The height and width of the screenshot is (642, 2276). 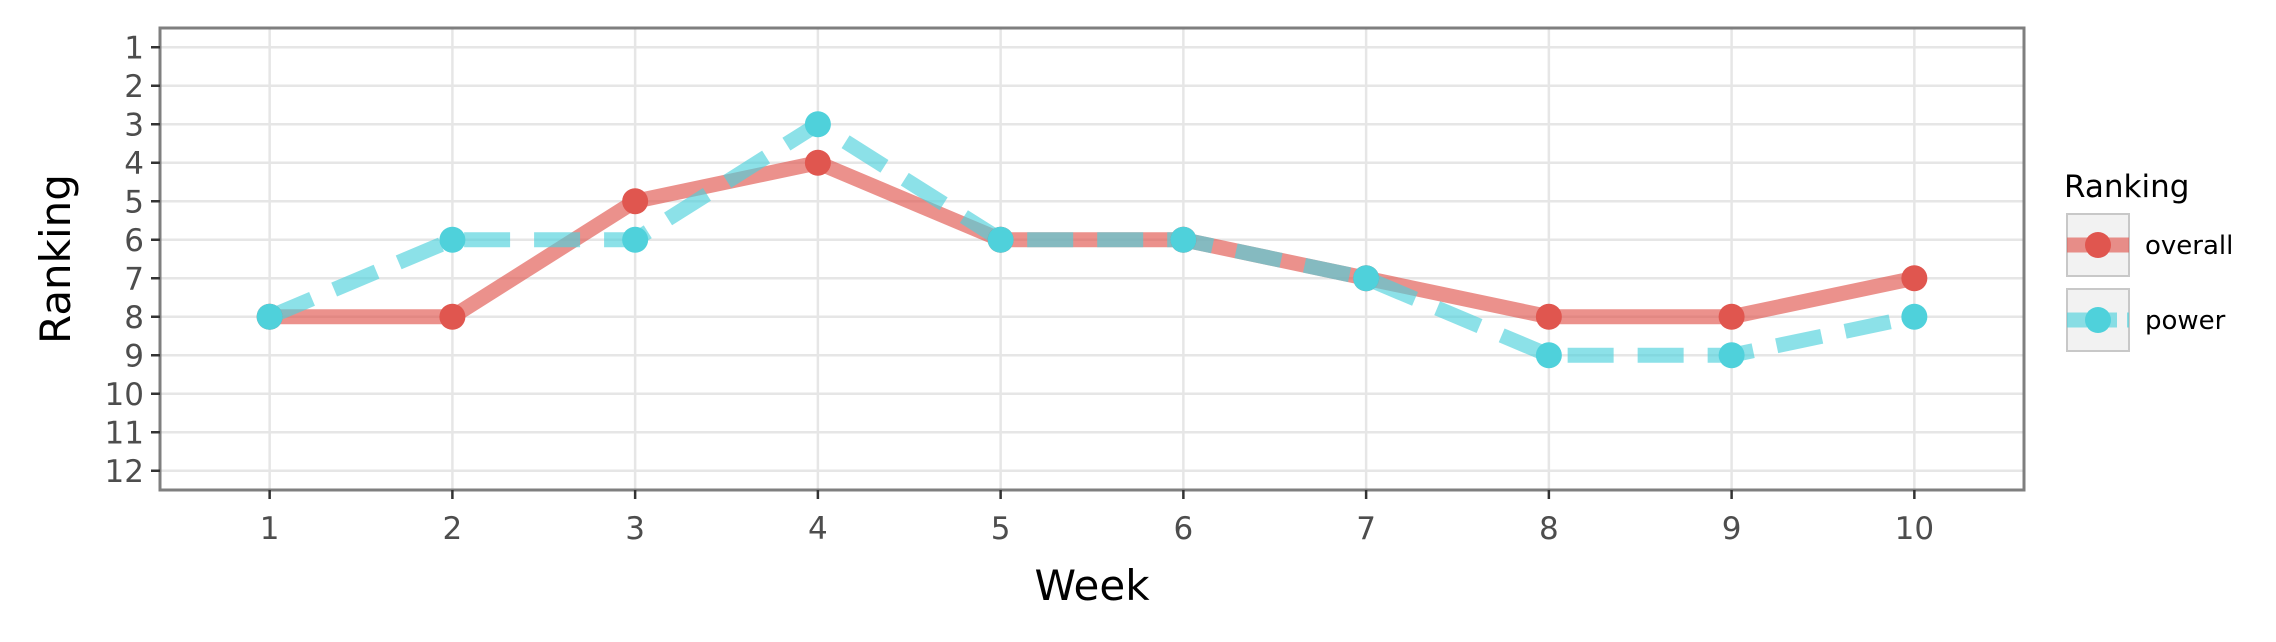 What do you see at coordinates (2126, 187) in the screenshot?
I see `legend-title: Ranking` at bounding box center [2126, 187].